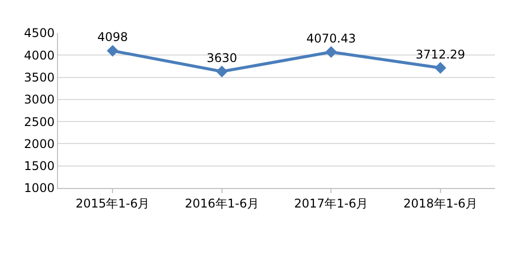  What do you see at coordinates (39, 143) in the screenshot?
I see `y-tick-label: 2000` at bounding box center [39, 143].